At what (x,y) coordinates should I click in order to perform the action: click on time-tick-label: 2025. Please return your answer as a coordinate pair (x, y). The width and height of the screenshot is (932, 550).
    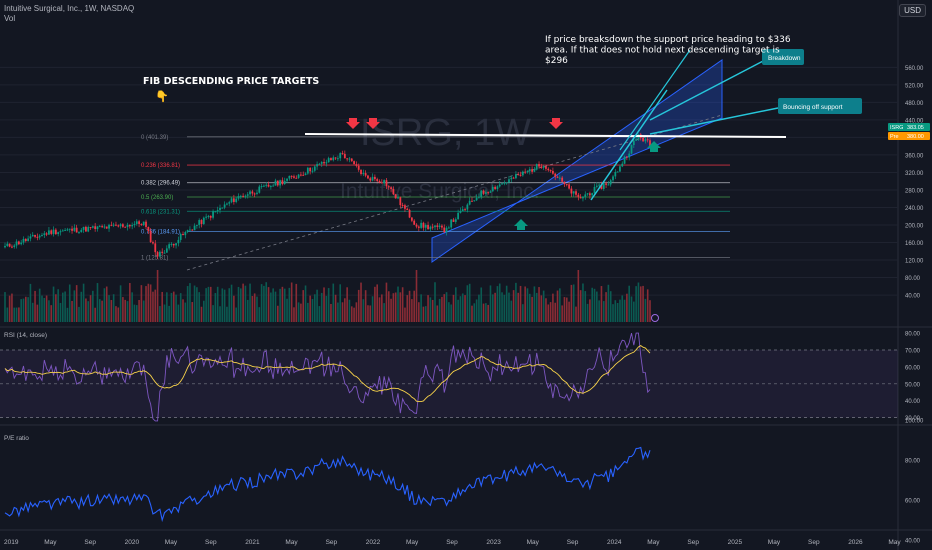
    Looking at the image, I should click on (735, 542).